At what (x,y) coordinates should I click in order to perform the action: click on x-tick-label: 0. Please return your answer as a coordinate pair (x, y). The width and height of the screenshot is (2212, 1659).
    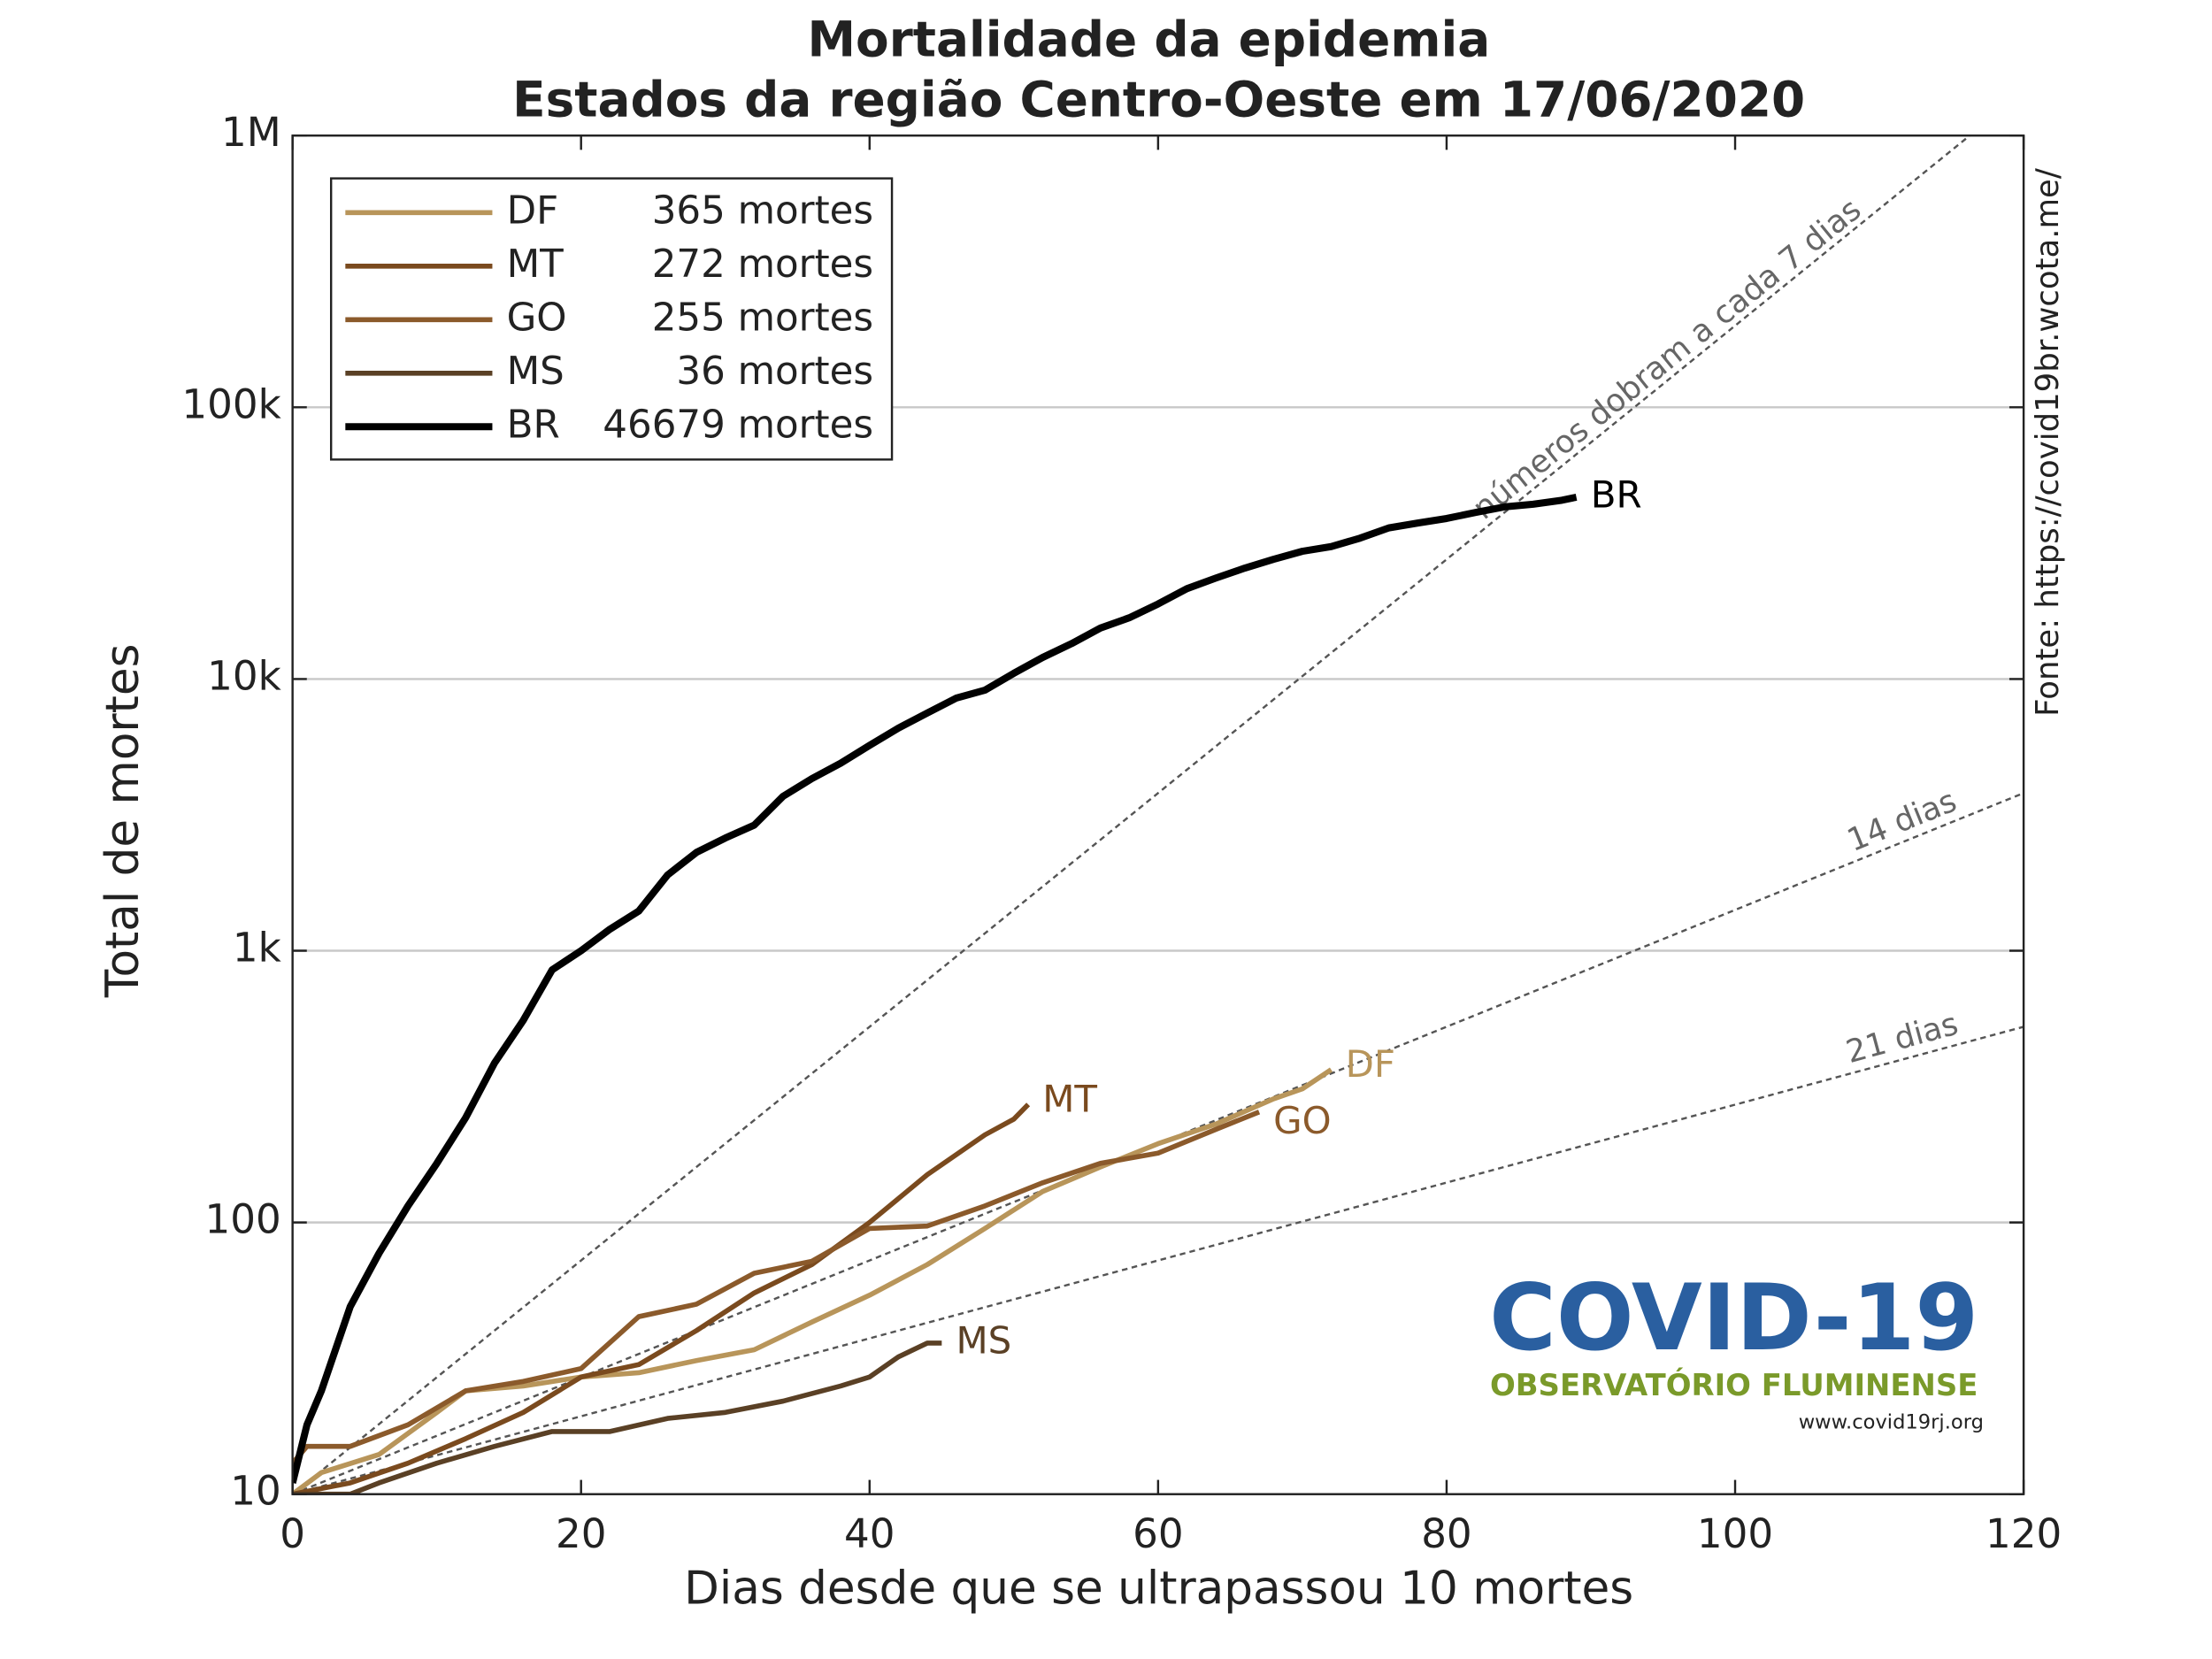
    Looking at the image, I should click on (292, 1534).